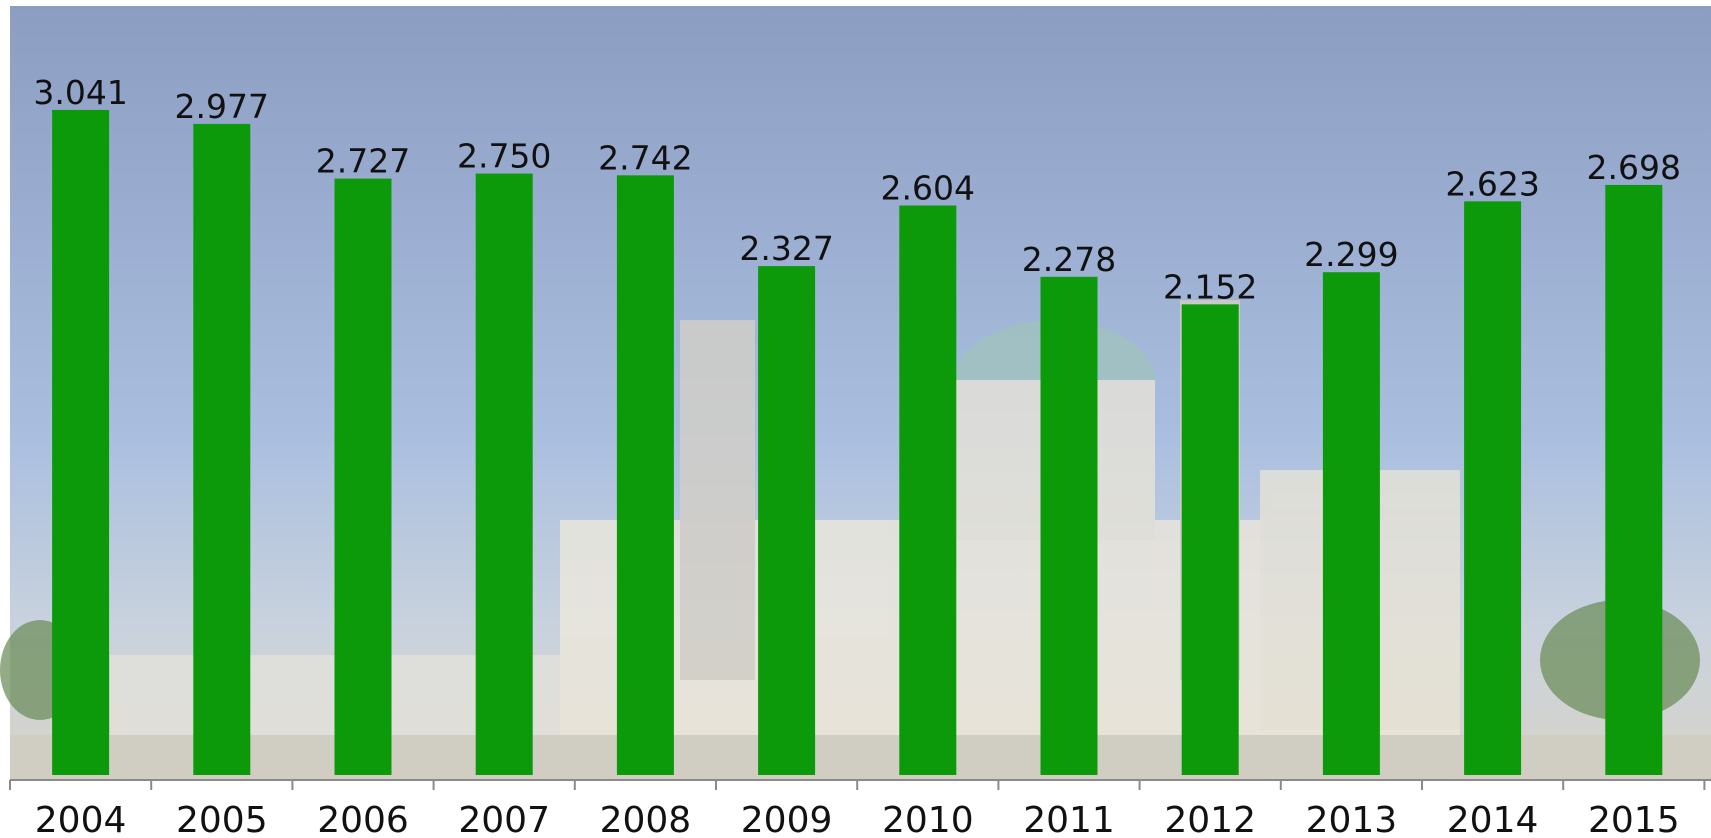 The width and height of the screenshot is (1711, 838). Describe the element at coordinates (504, 156) in the screenshot. I see `value-label: 2.750` at that location.